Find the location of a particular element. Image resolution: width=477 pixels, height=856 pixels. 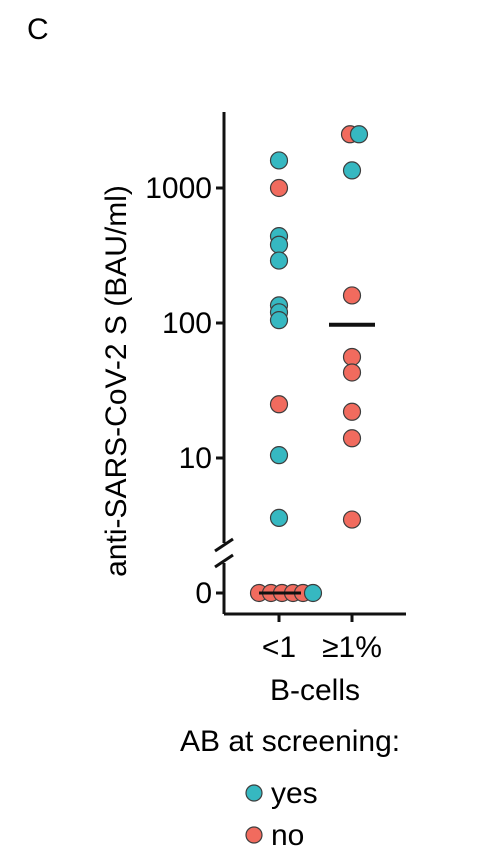

x-tick-label-ge-1-percent: ≥1% is located at coordinates (352, 647).